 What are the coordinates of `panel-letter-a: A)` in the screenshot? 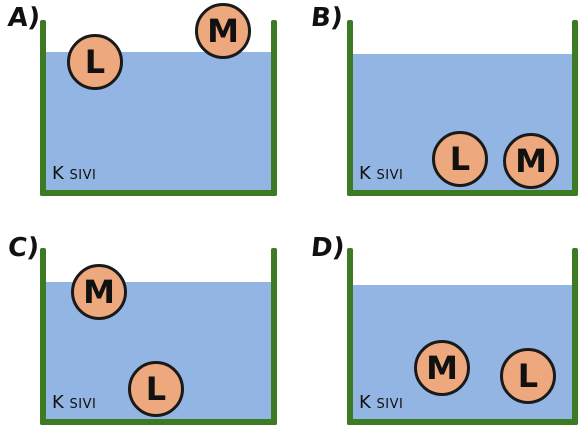 It's located at (24, 18).